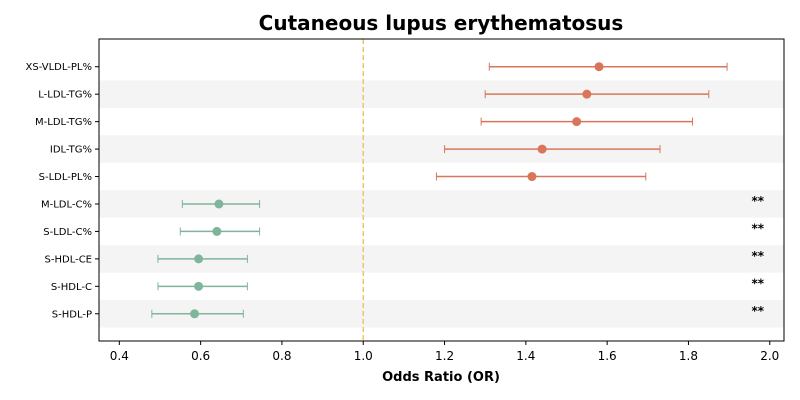 This screenshot has width=800, height=400. I want to click on y-tick-label: S-HDL-P, so click(72, 314).